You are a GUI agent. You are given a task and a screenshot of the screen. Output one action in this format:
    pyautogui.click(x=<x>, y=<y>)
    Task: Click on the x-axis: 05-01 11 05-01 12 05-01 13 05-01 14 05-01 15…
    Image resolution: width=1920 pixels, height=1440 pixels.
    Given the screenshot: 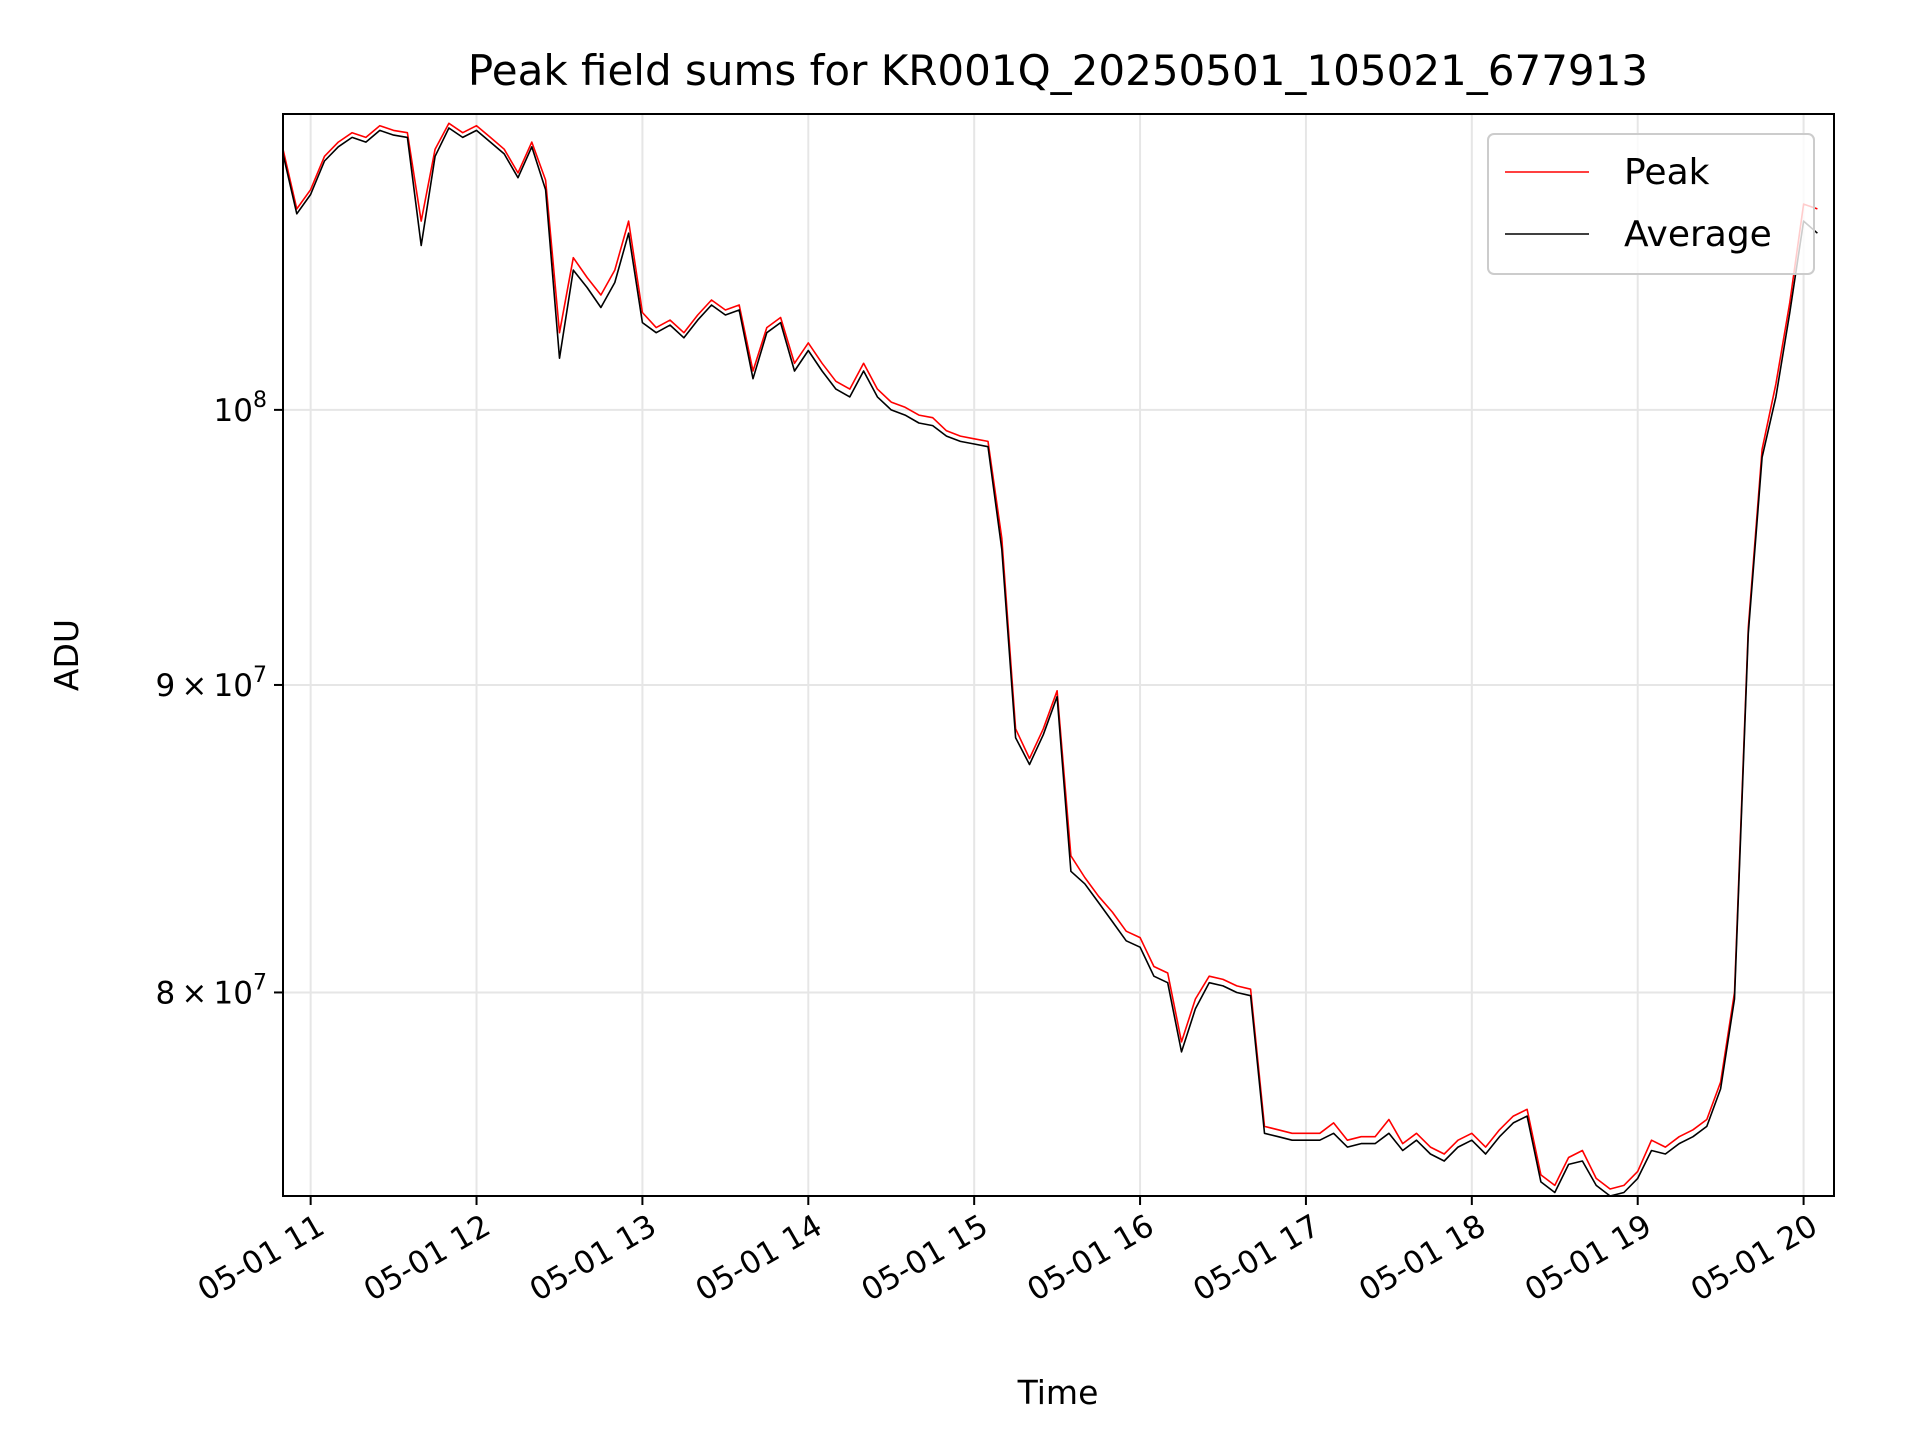 What is the action you would take?
    pyautogui.click(x=1008, y=1252)
    